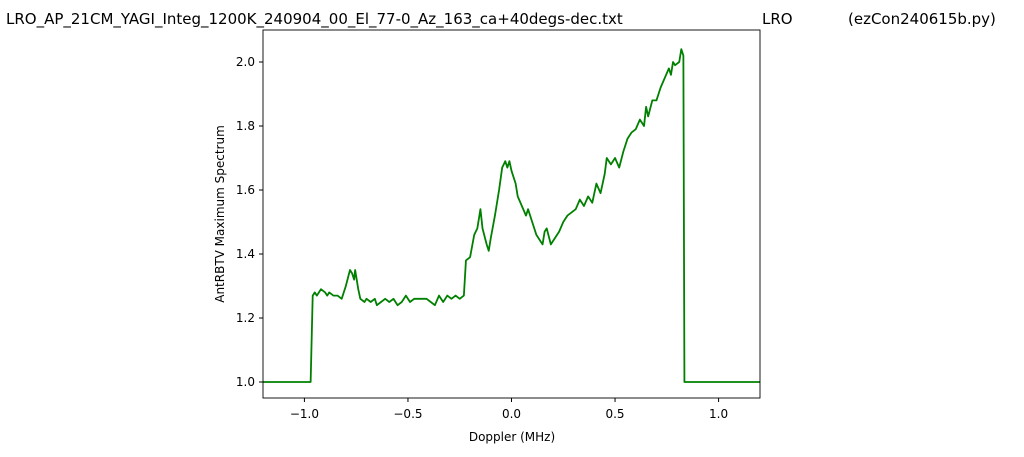 The height and width of the screenshot is (457, 1024). What do you see at coordinates (512, 437) in the screenshot?
I see `x-axis-label: Doppler (MHz)` at bounding box center [512, 437].